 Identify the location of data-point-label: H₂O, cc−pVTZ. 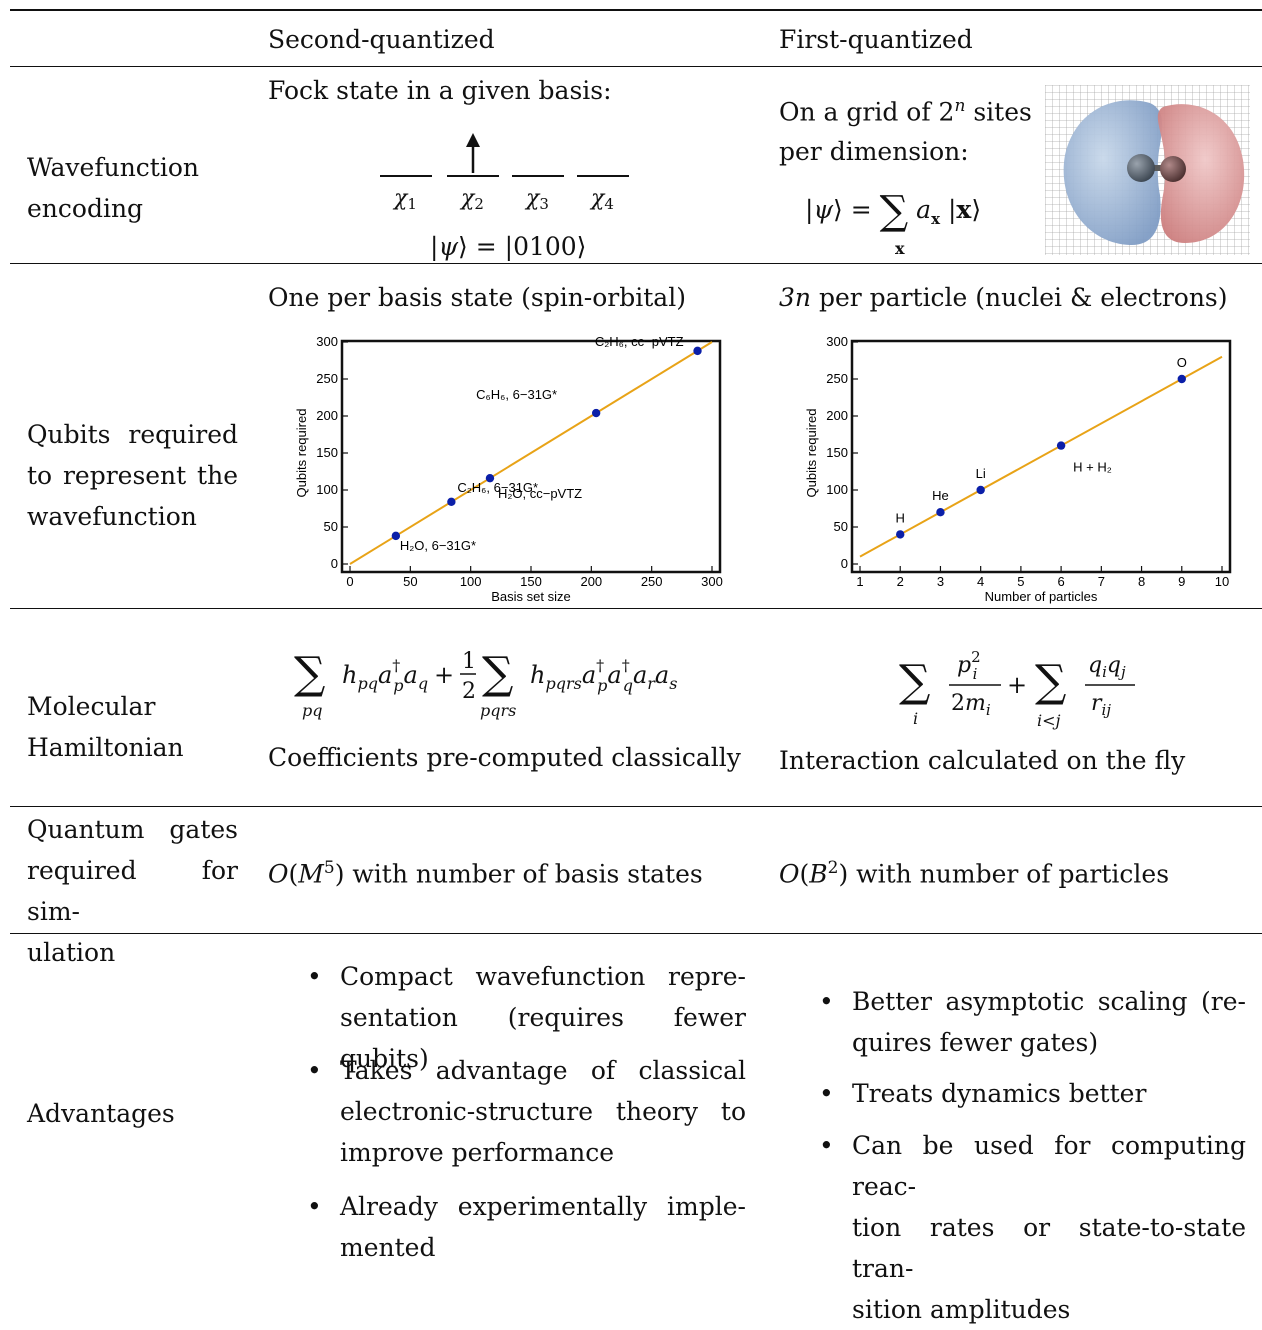
(540, 493).